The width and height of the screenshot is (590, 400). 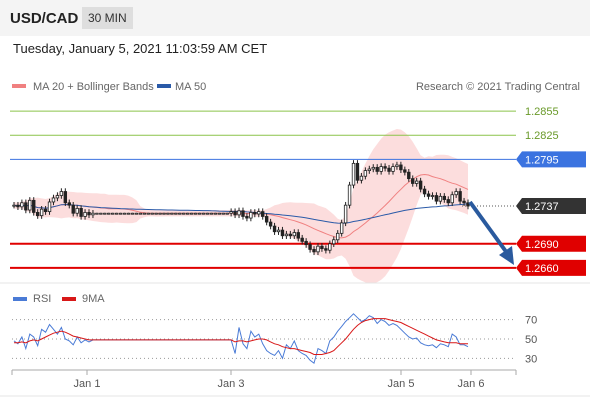 I want to click on rsi-lines, so click(x=241, y=339).